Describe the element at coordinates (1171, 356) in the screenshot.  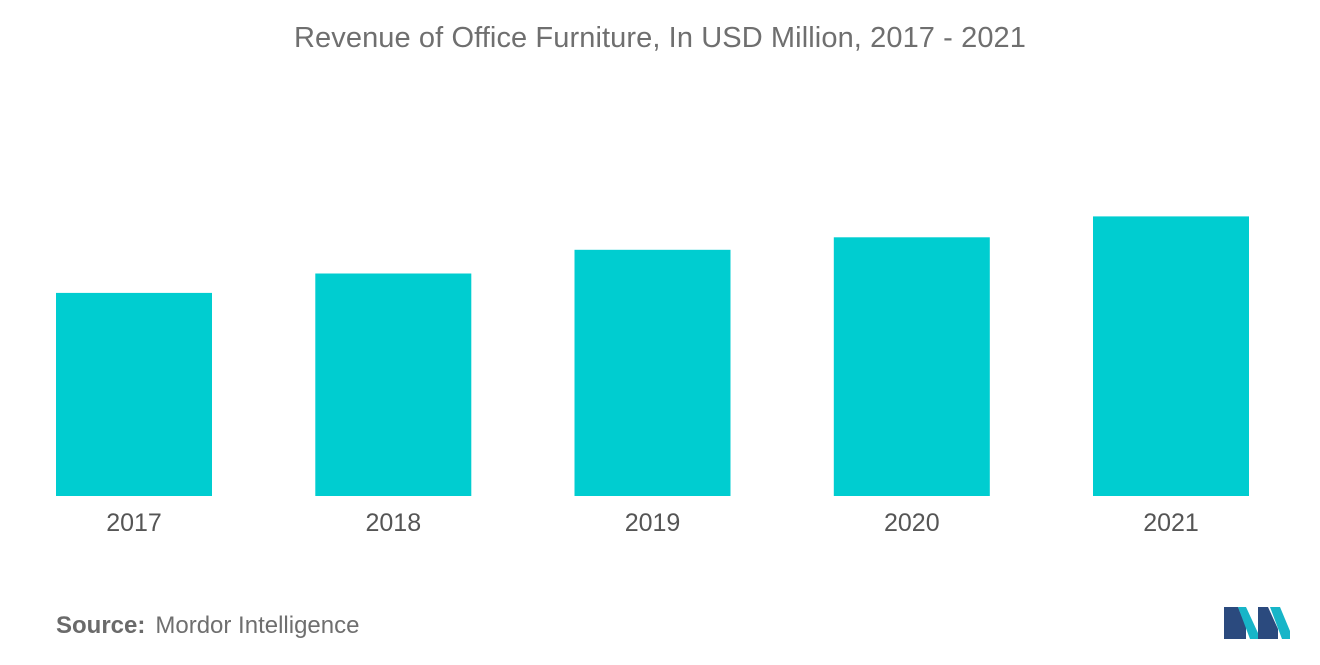
I see `bar-2021` at that location.